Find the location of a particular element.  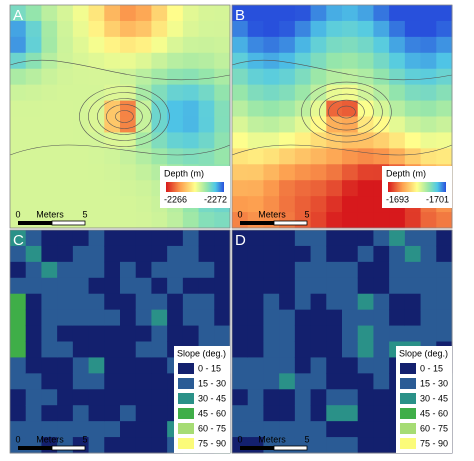

scale-label: Meters is located at coordinates (272, 214).